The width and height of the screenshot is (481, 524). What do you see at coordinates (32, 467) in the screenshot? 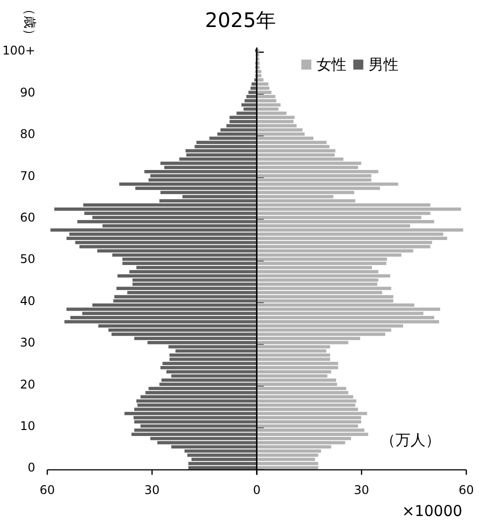
I see `y-tick-label: 0` at bounding box center [32, 467].